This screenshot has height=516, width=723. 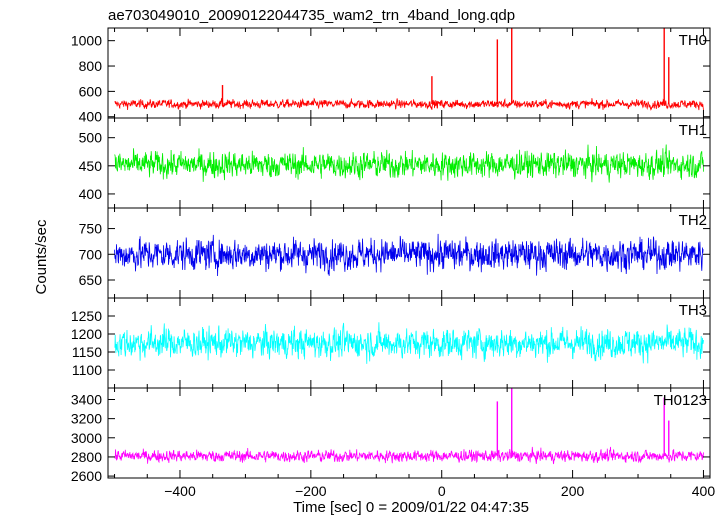 What do you see at coordinates (704, 491) in the screenshot?
I see `x-tick-label: 400` at bounding box center [704, 491].